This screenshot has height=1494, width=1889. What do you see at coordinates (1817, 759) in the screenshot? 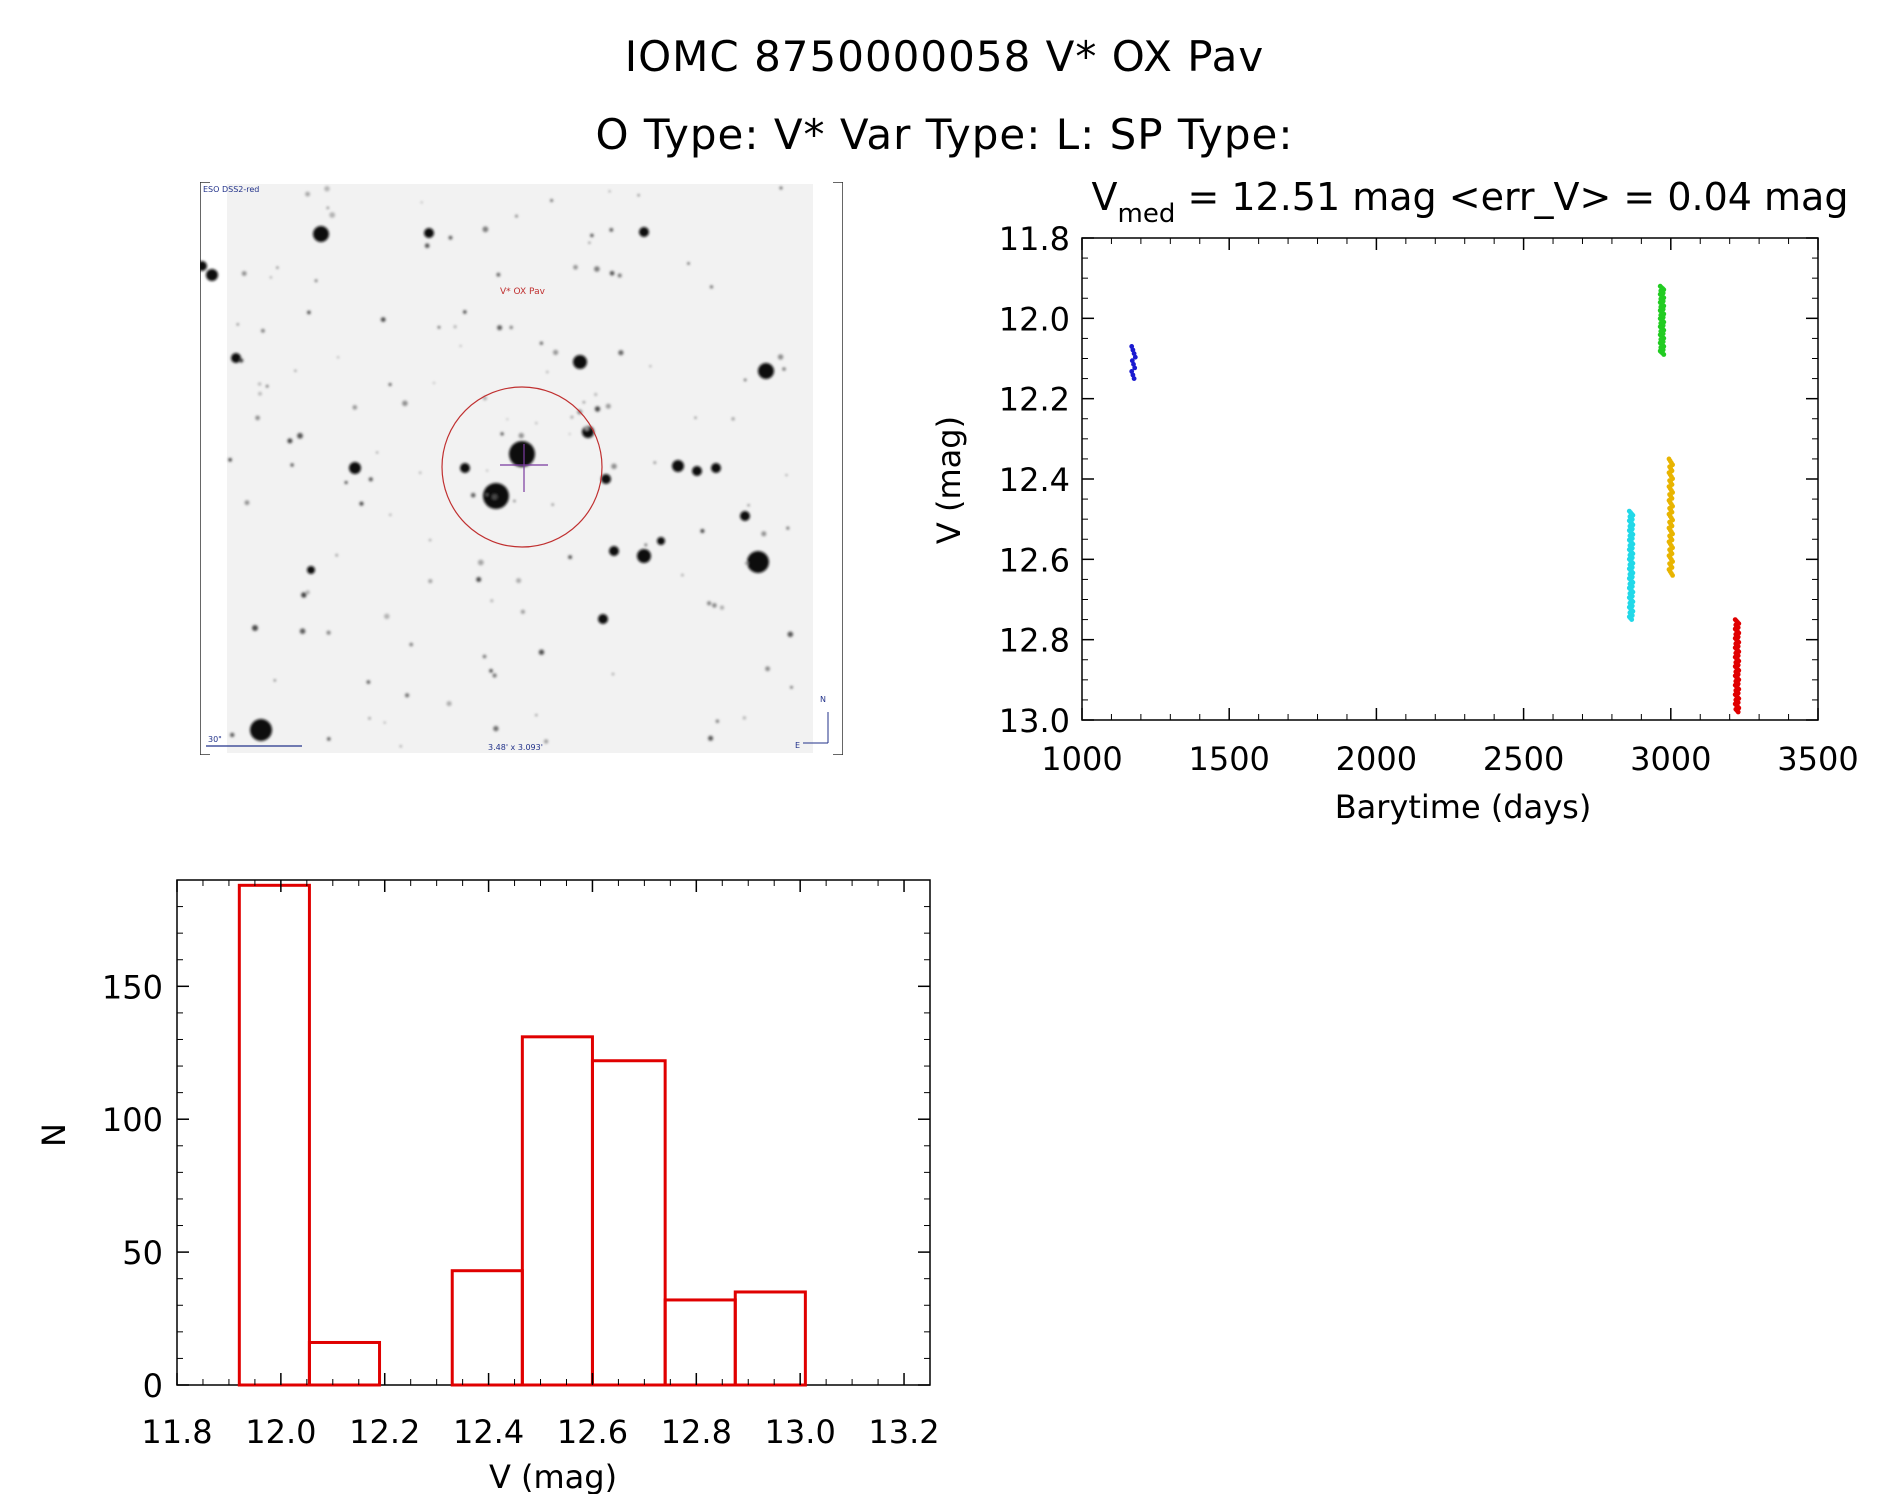
I see `x-tick-label: 3500` at bounding box center [1817, 759].